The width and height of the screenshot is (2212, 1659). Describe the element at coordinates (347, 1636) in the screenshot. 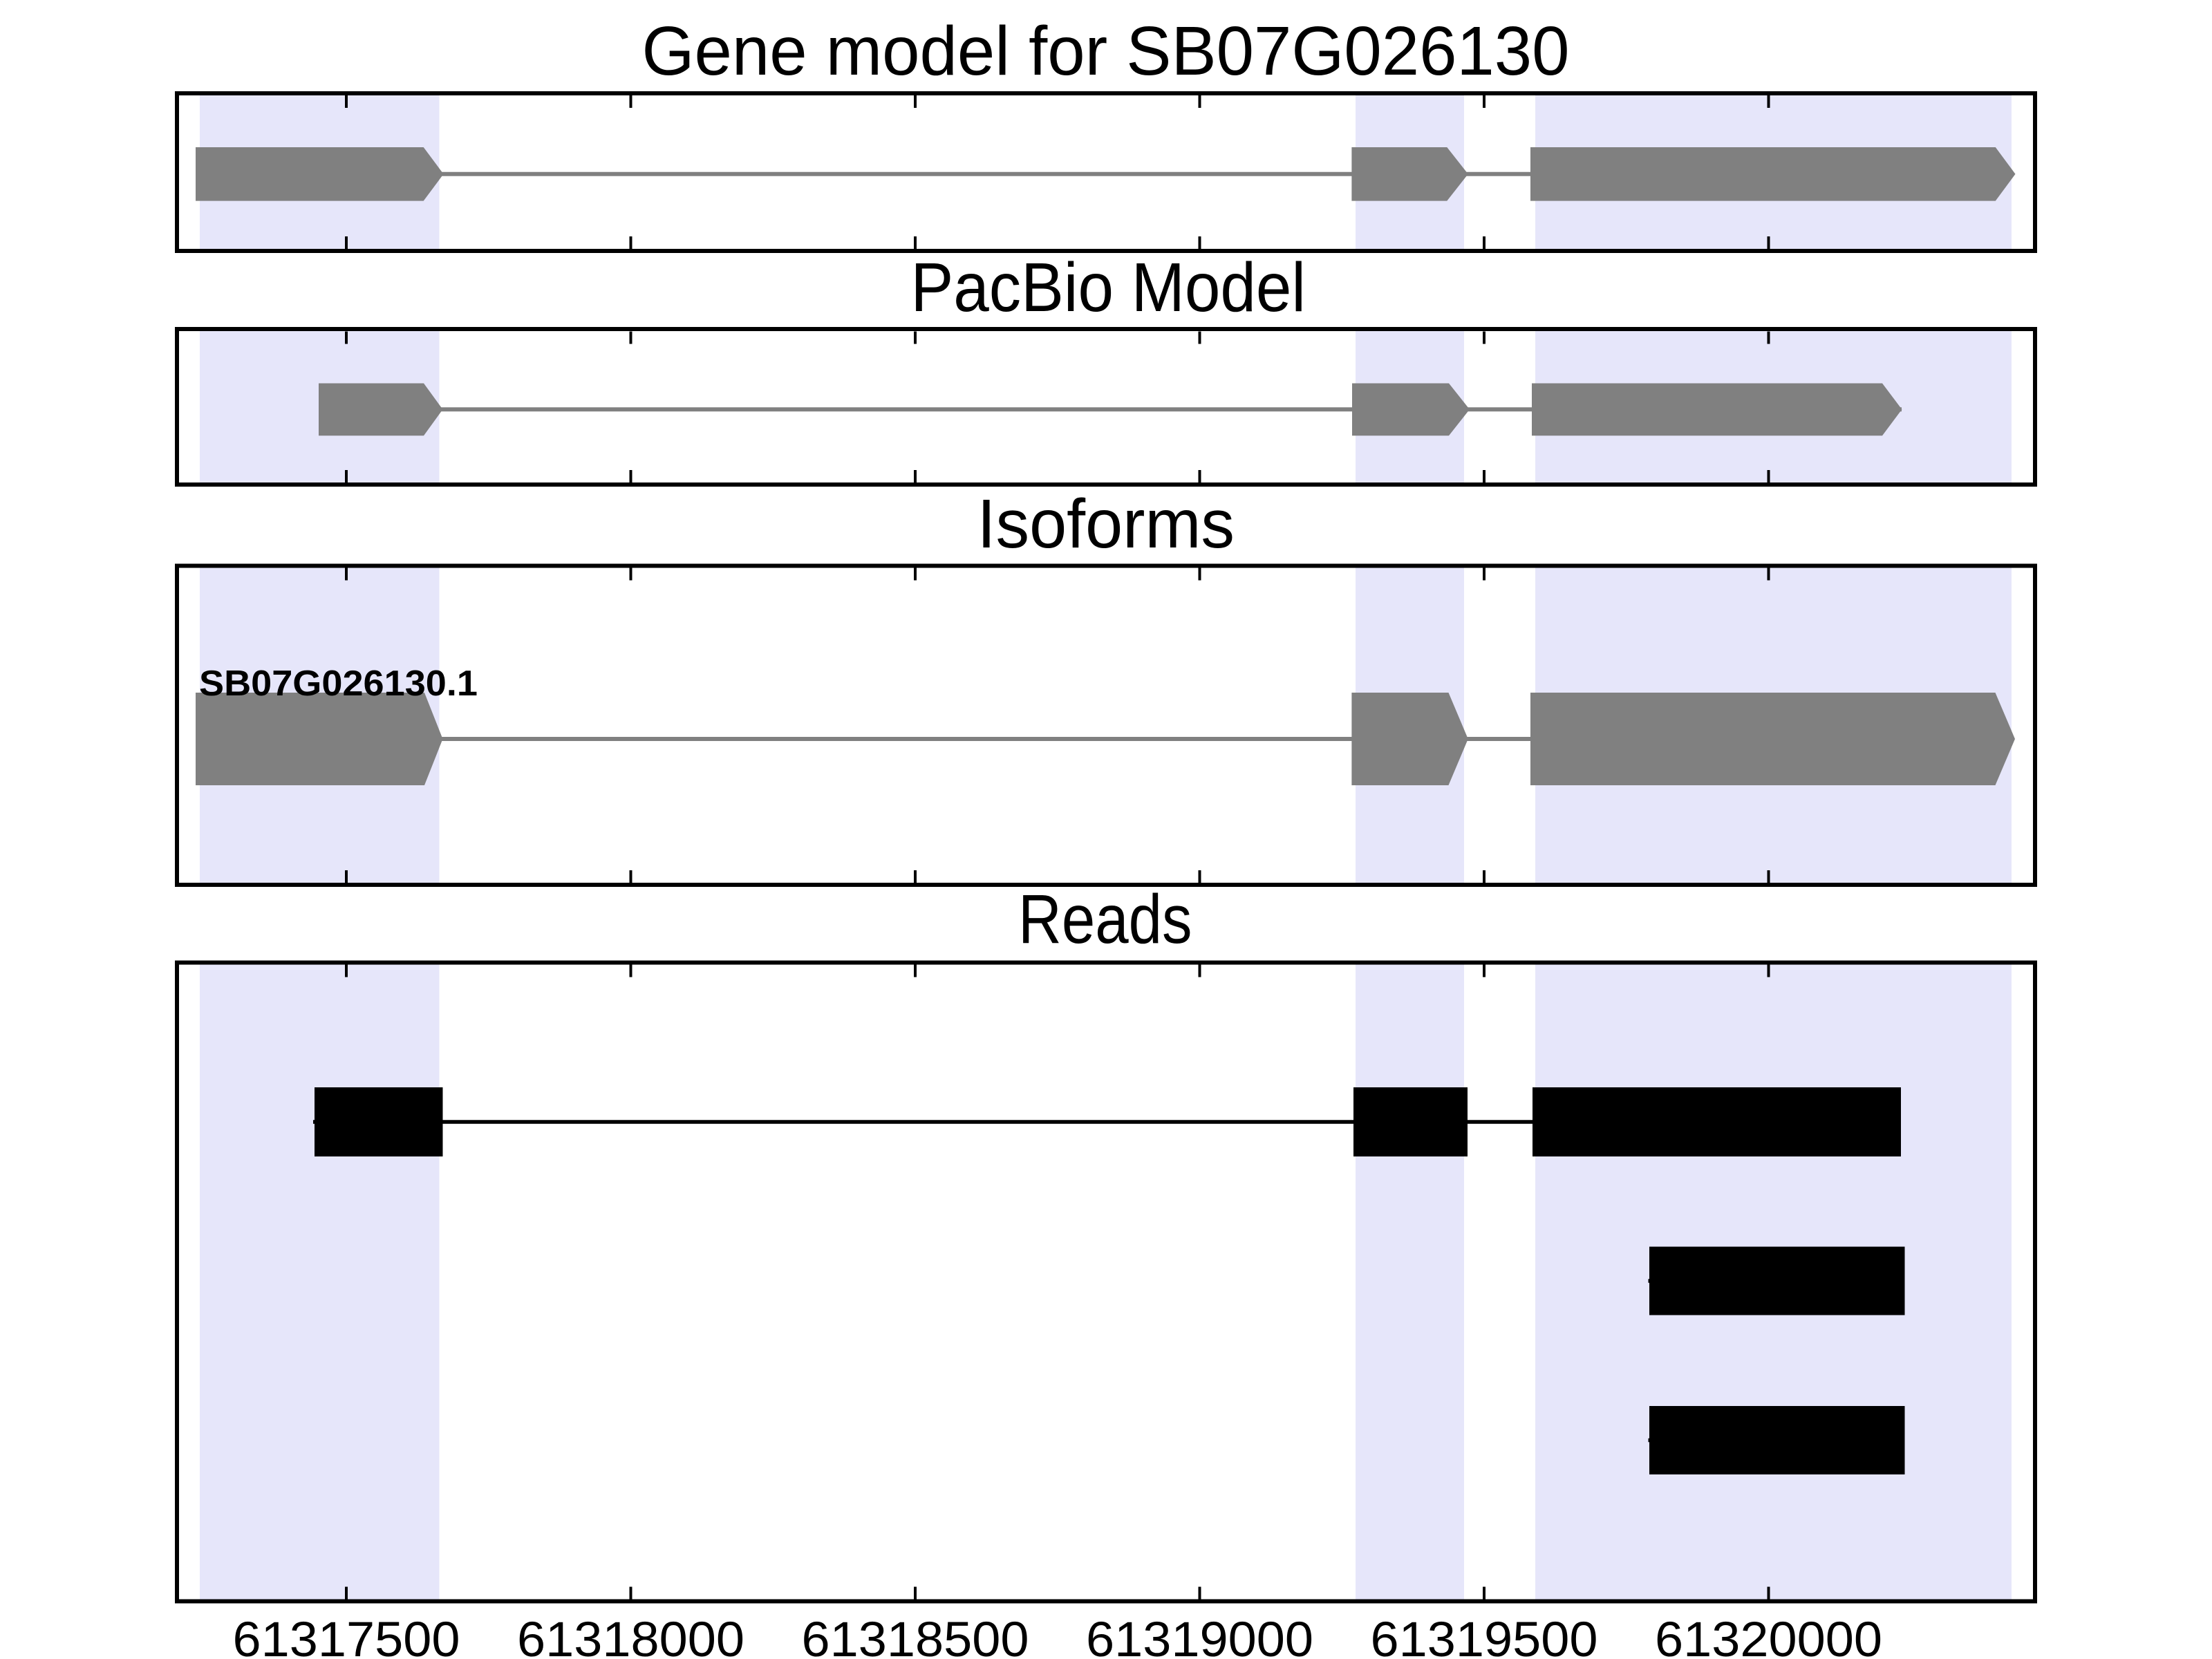

I see `svg-text: 61317500` at that location.